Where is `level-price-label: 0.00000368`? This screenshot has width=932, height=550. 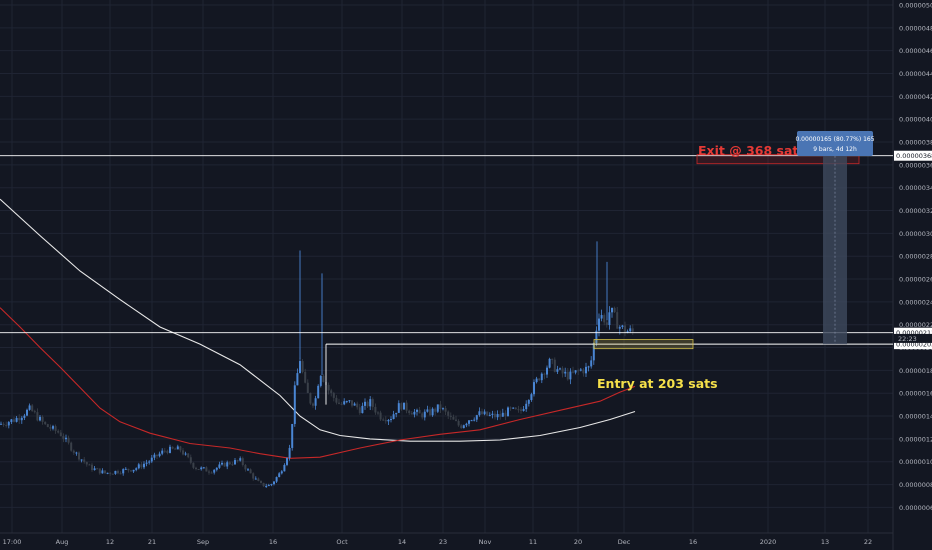
level-price-label: 0.00000368 is located at coordinates (914, 156).